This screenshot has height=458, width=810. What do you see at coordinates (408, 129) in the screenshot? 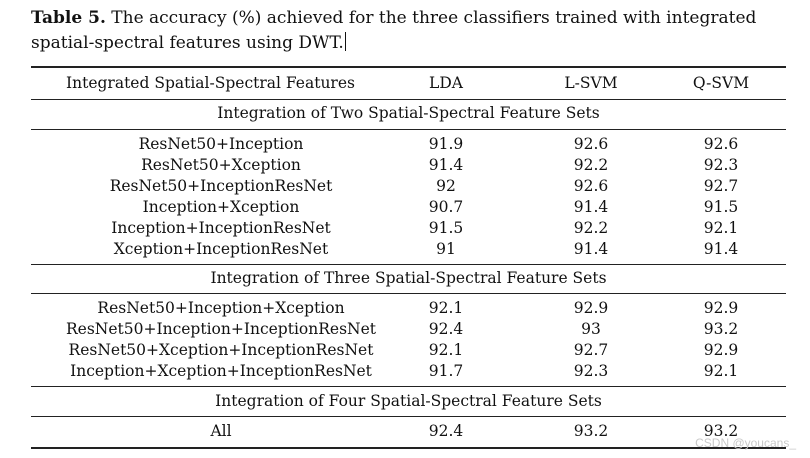
I see `section-rule-two` at bounding box center [408, 129].